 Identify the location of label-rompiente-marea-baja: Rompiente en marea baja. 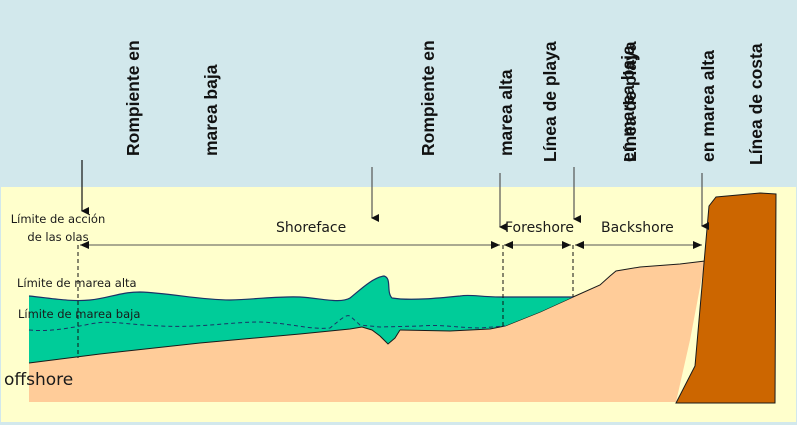
(172, 98).